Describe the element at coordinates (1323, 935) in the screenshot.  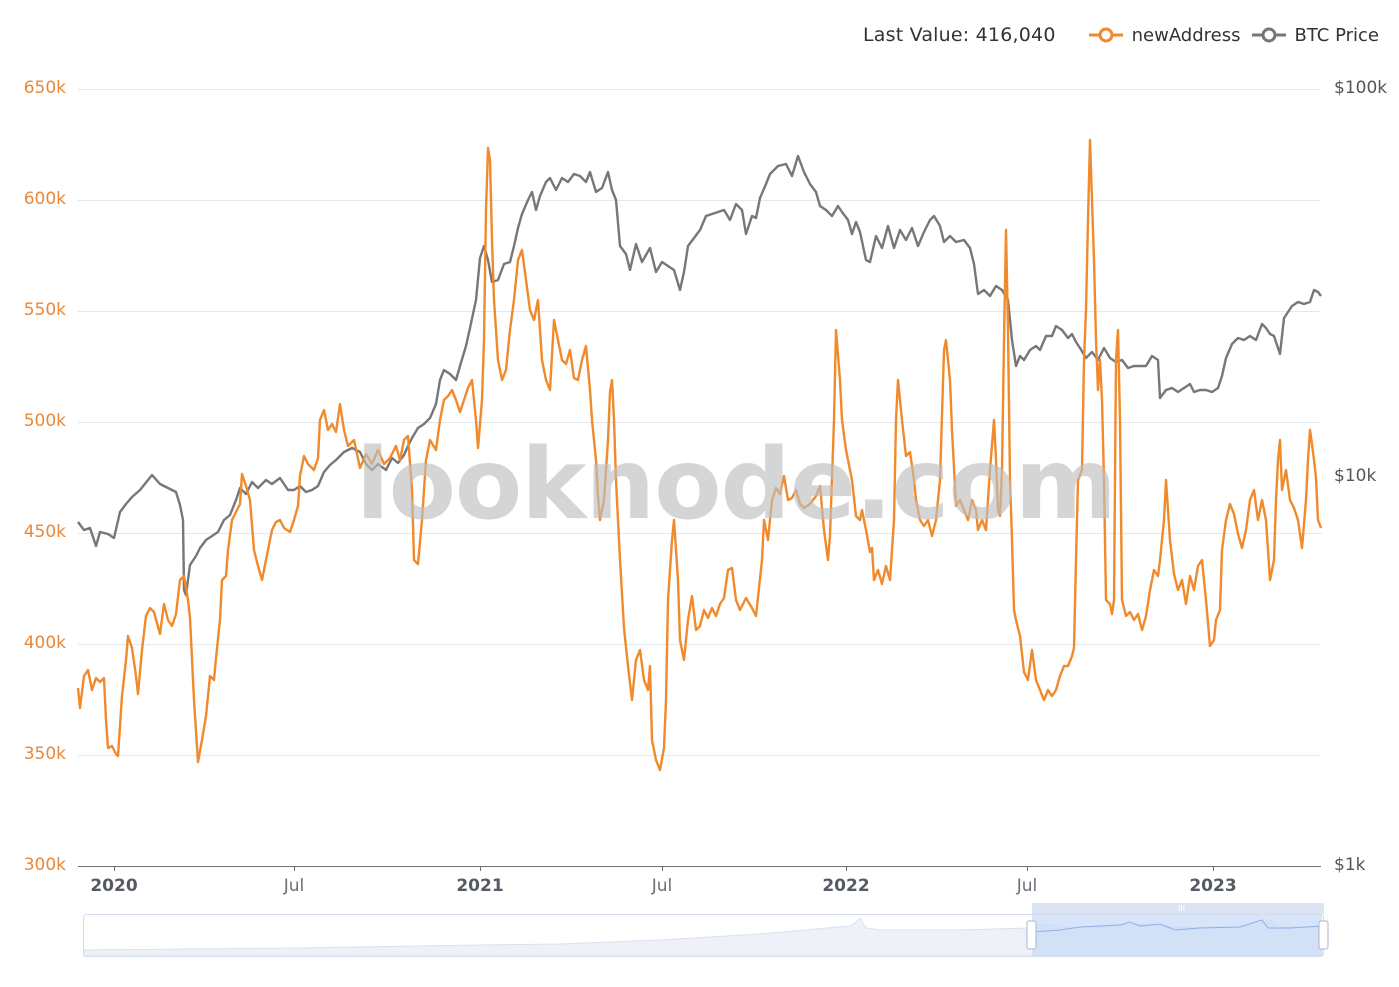
I see `datazoom-right-handle` at that location.